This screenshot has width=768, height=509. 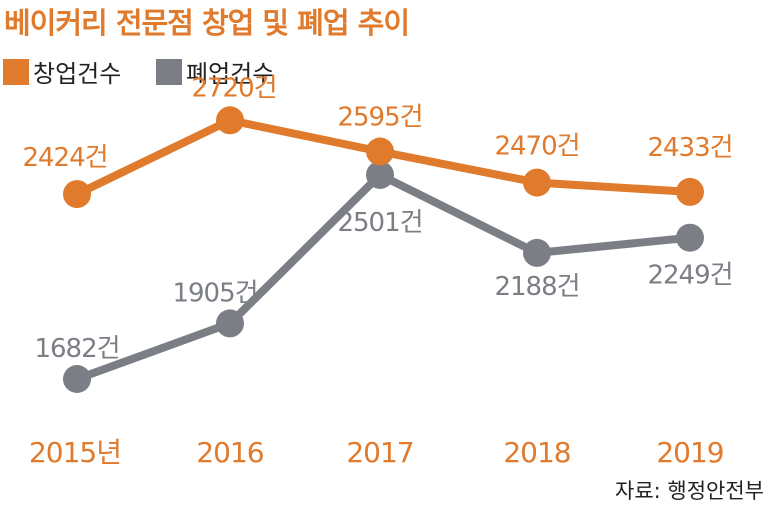 What do you see at coordinates (76, 349) in the screenshot?
I see `data-label-close-0: 1682건` at bounding box center [76, 349].